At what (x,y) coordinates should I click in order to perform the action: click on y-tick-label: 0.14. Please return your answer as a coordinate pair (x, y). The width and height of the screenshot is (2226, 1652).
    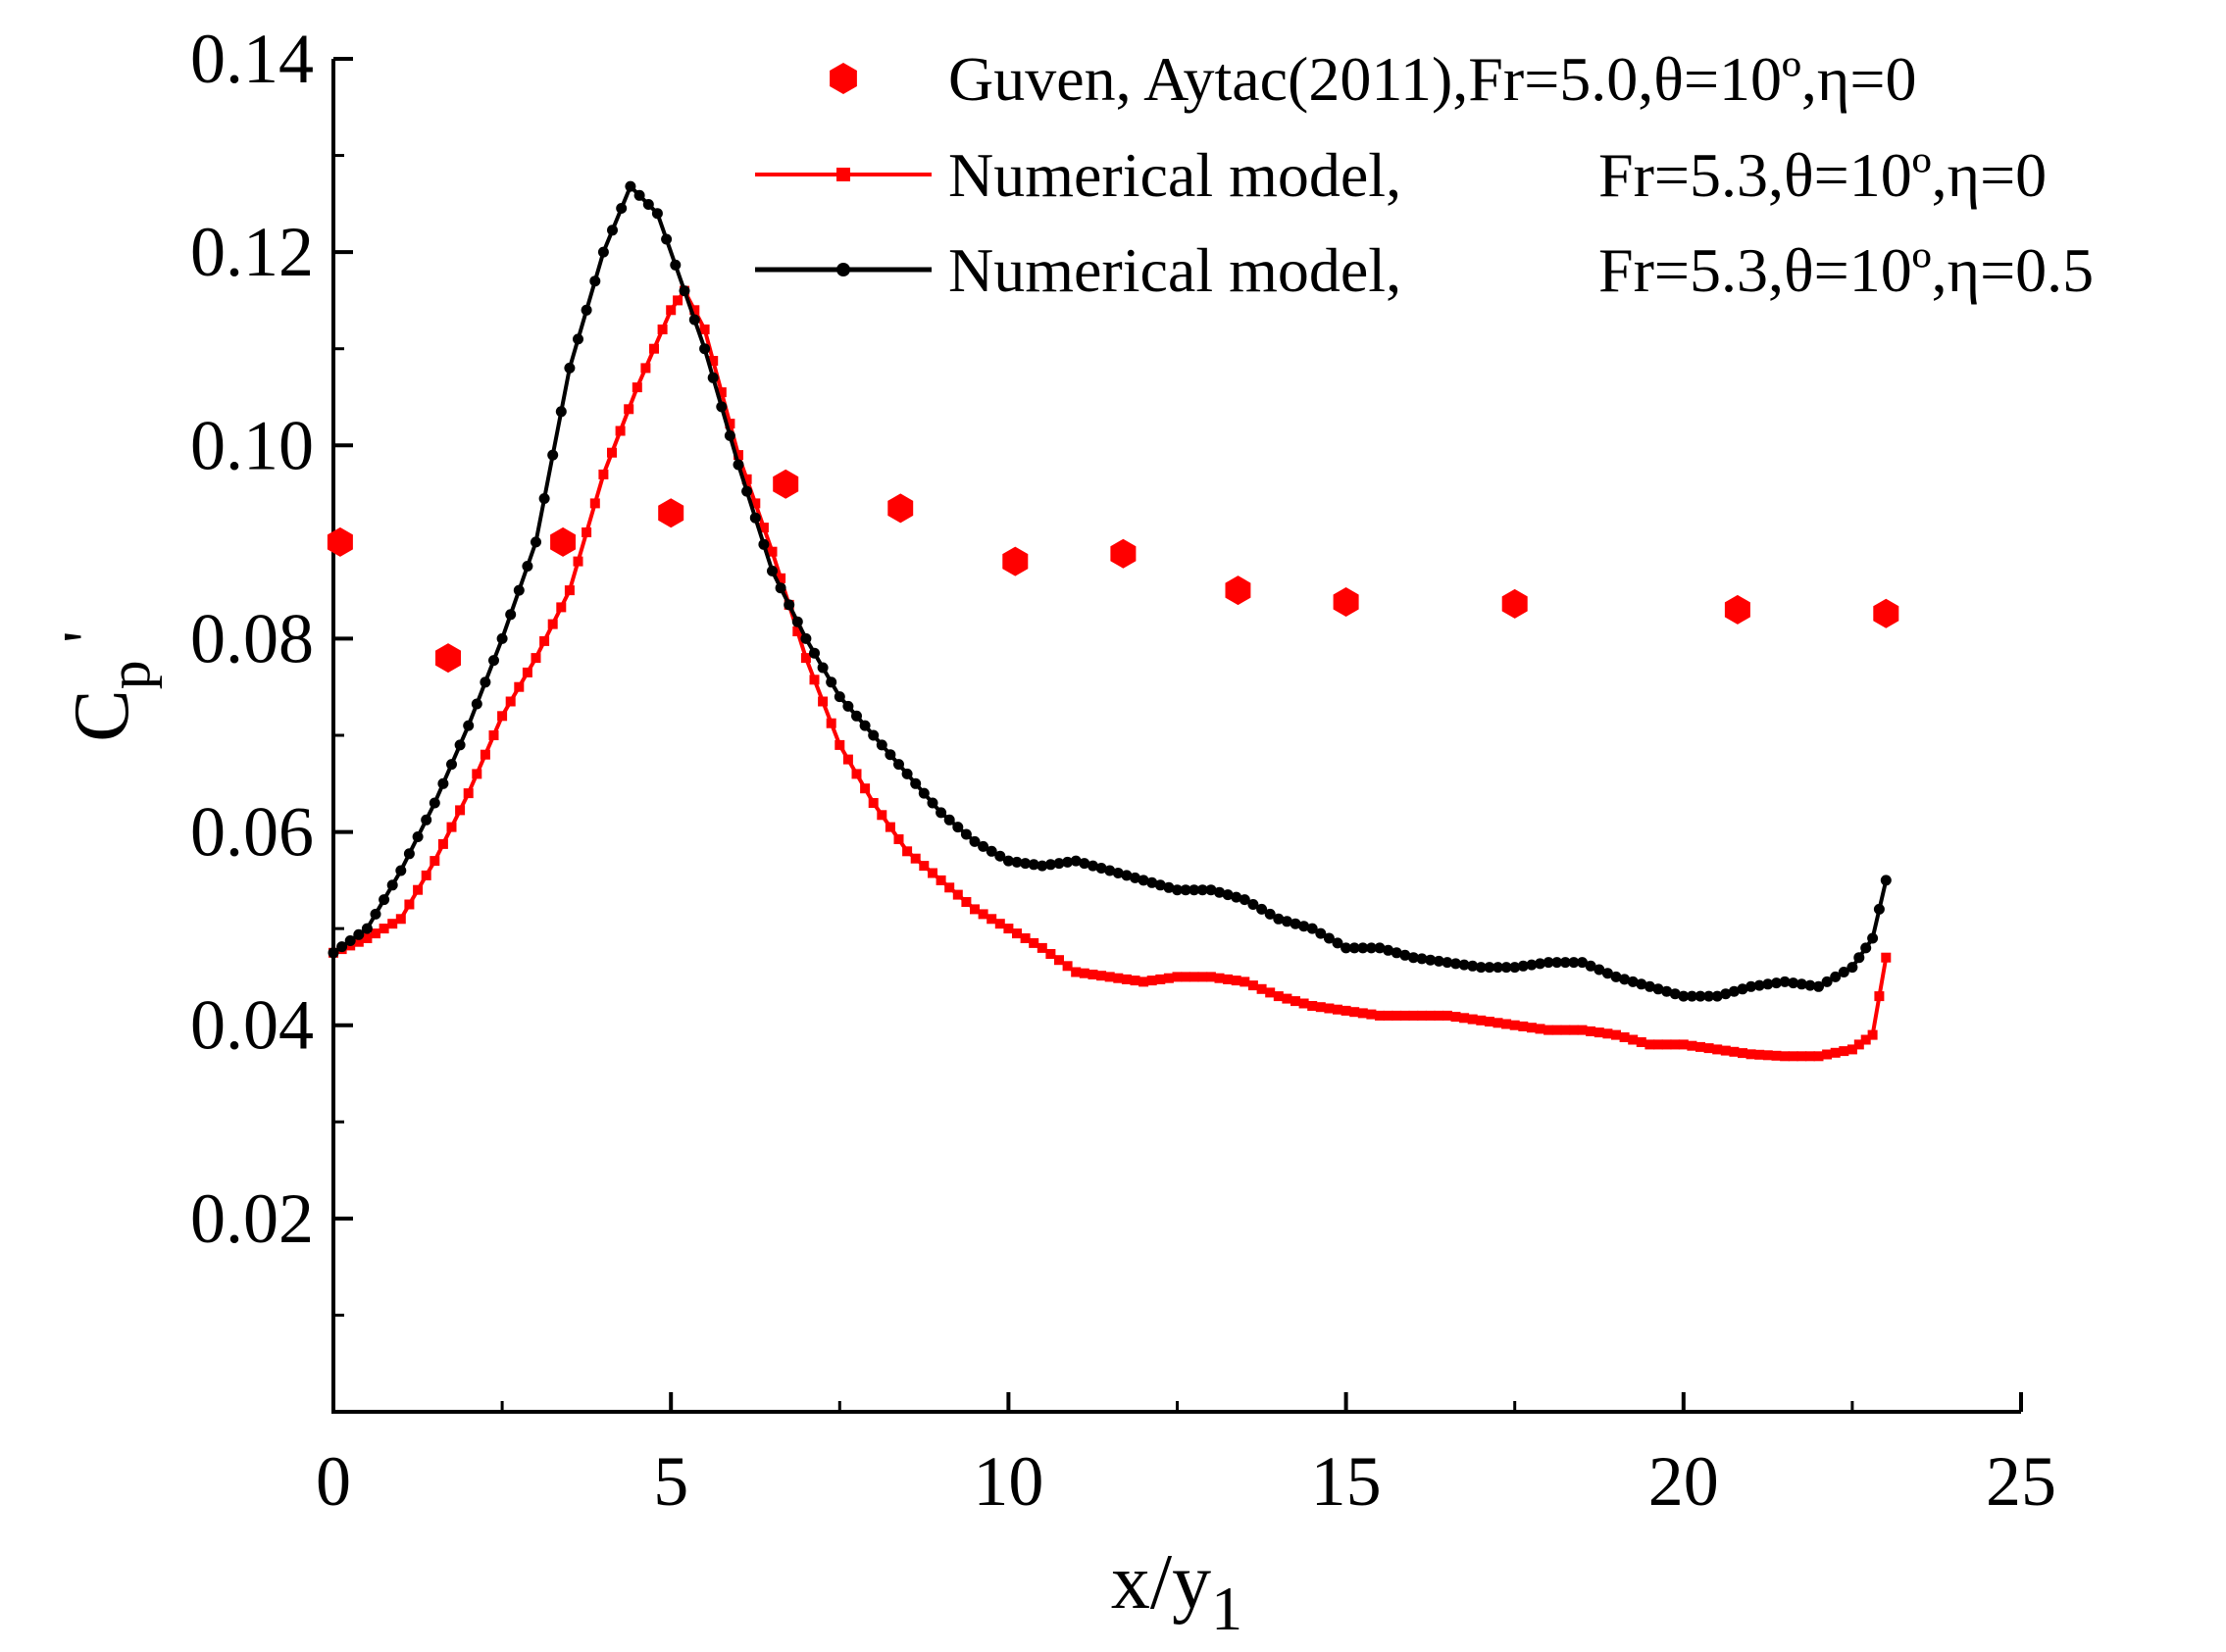
    Looking at the image, I should click on (252, 59).